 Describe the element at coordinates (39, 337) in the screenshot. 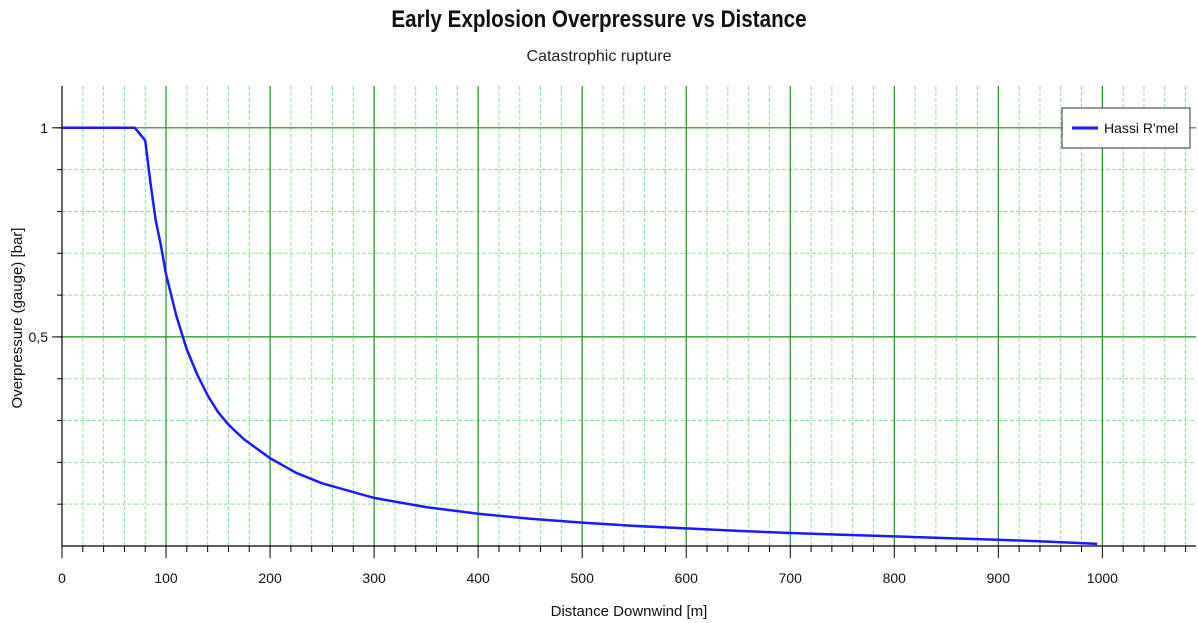

I see `y-tick-label: 0,5` at that location.